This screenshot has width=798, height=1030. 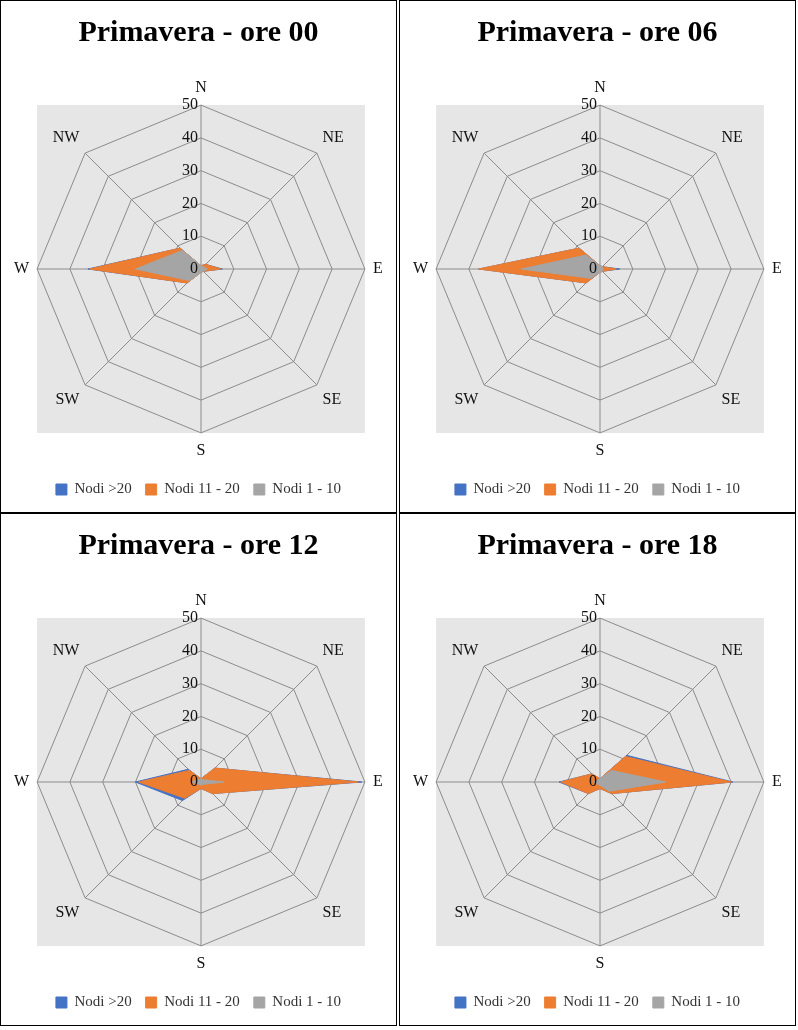 What do you see at coordinates (597, 30) in the screenshot?
I see `chart-title: Primavera - ore 06` at bounding box center [597, 30].